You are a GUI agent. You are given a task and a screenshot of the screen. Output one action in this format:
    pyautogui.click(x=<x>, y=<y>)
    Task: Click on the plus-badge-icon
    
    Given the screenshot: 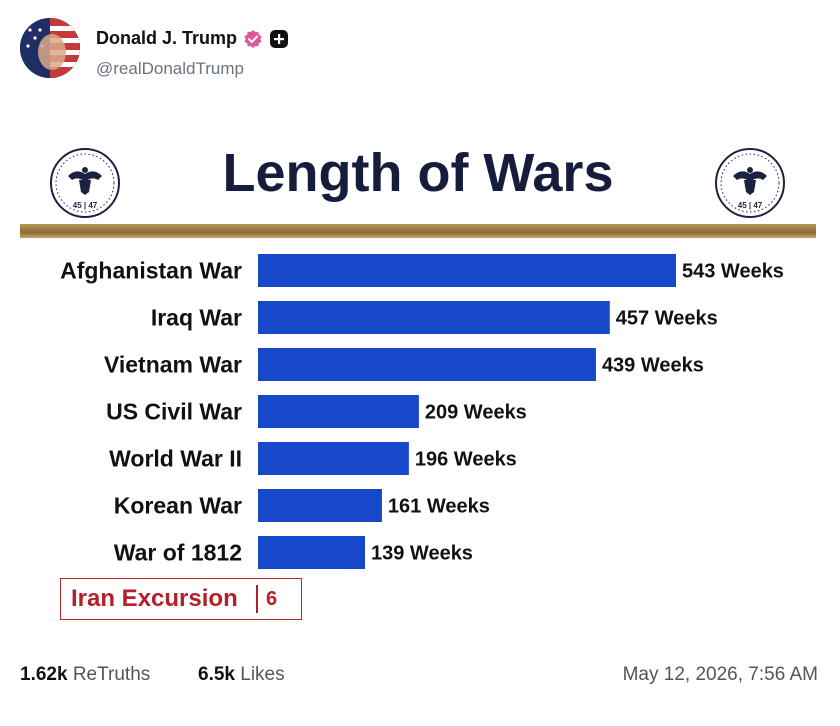 What is the action you would take?
    pyautogui.click(x=279, y=39)
    